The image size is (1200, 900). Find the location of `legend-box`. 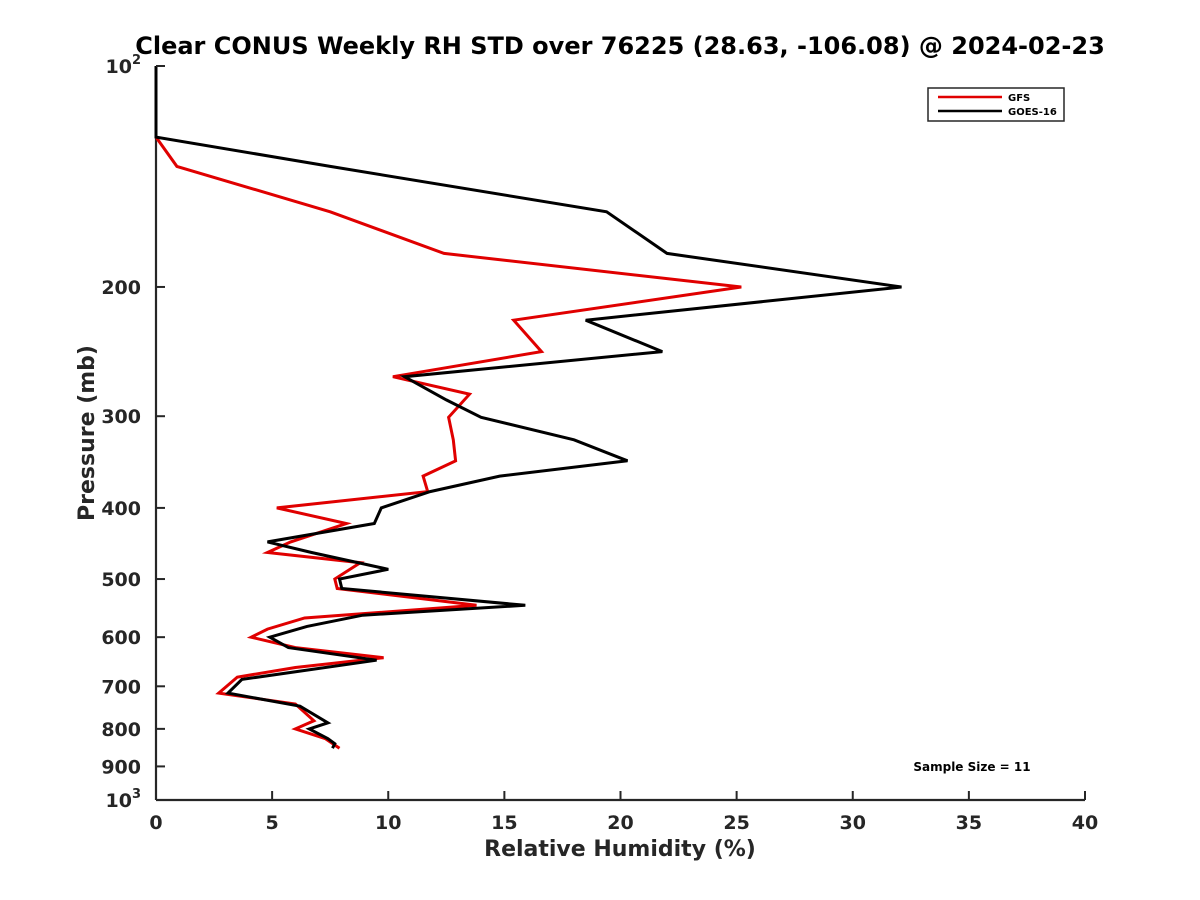

legend-box is located at coordinates (996, 104).